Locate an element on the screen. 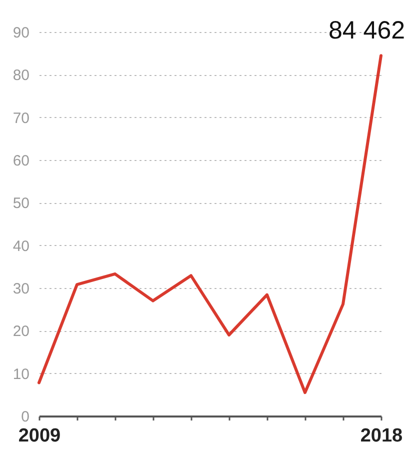 The image size is (419, 453). y-tick-label: 80 is located at coordinates (21, 75).